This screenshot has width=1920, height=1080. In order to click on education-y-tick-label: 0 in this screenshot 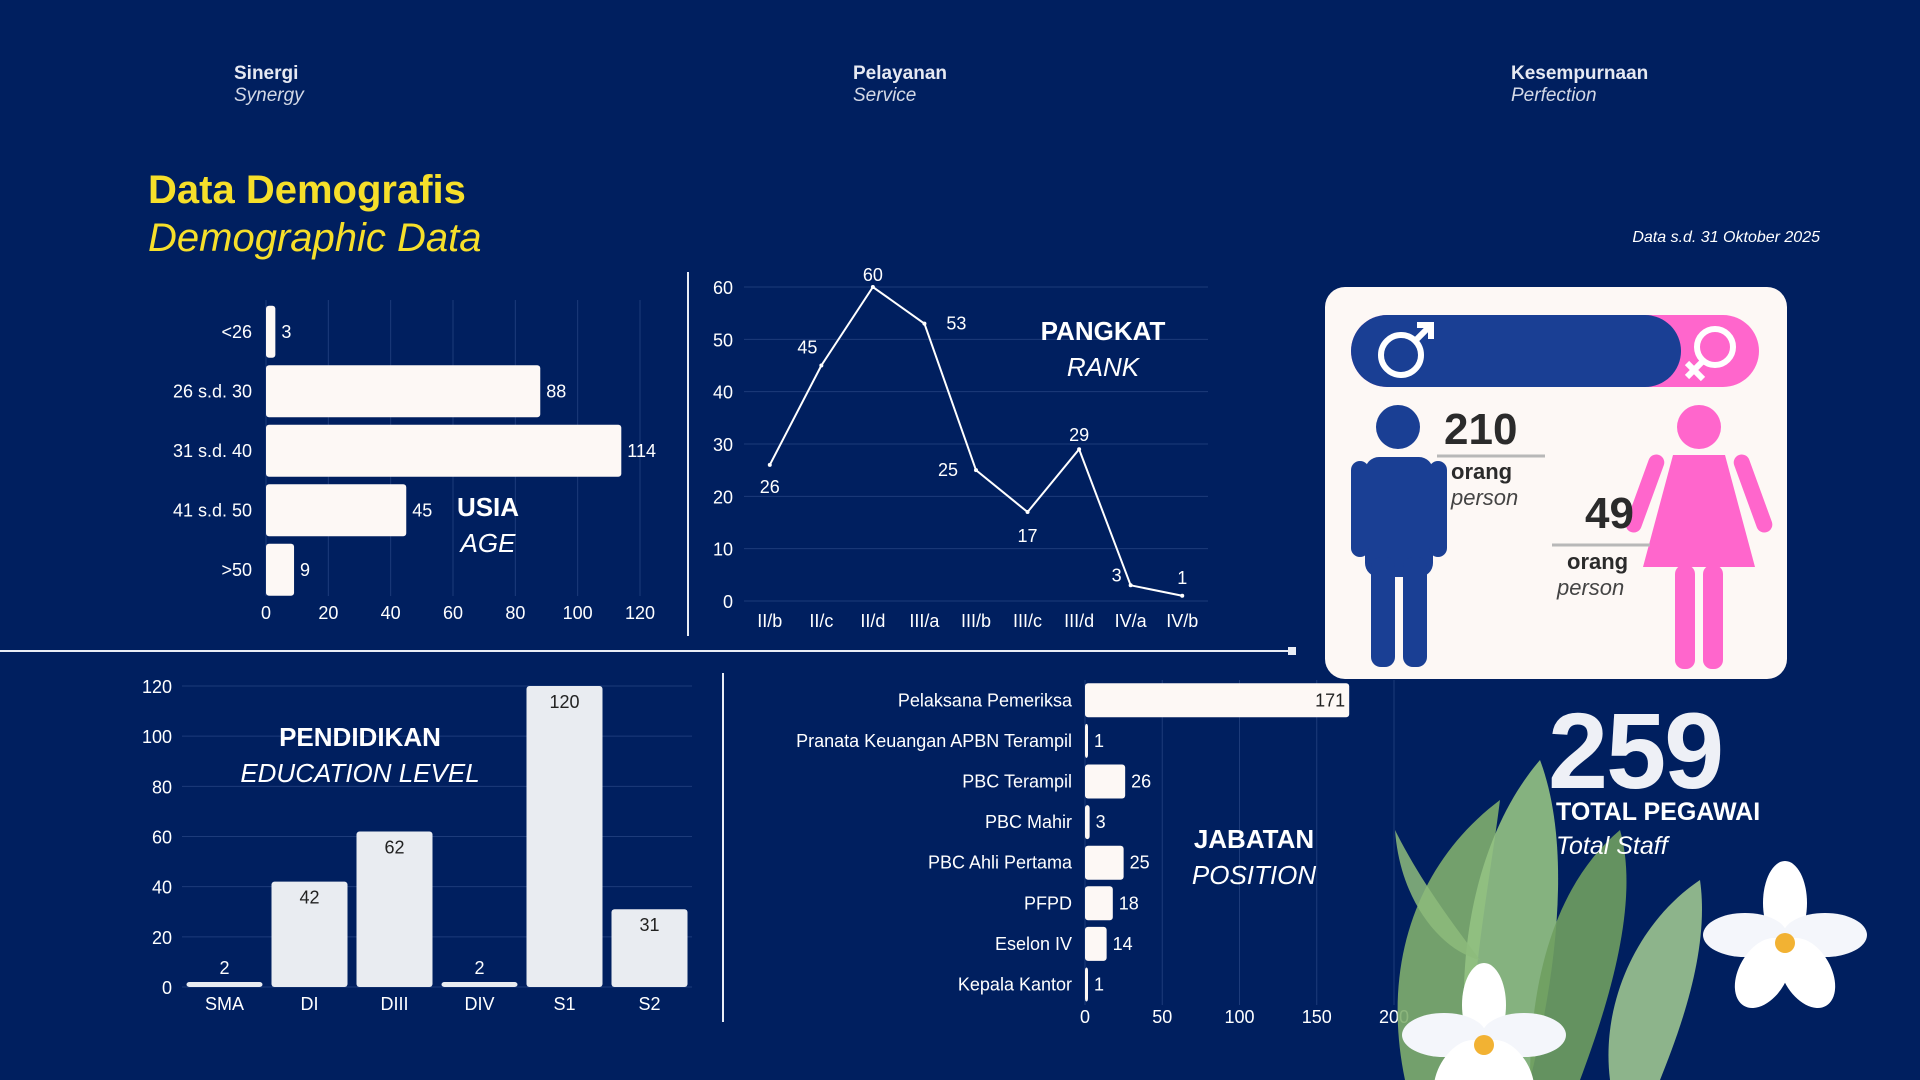, I will do `click(167, 988)`.